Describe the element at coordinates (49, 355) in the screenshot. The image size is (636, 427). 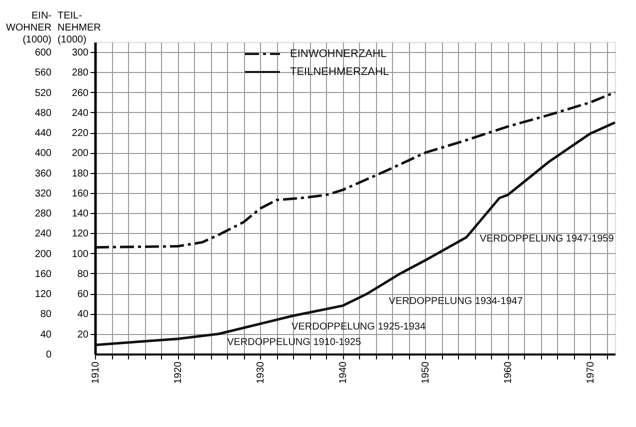
I see `y-tick-label: 0` at that location.